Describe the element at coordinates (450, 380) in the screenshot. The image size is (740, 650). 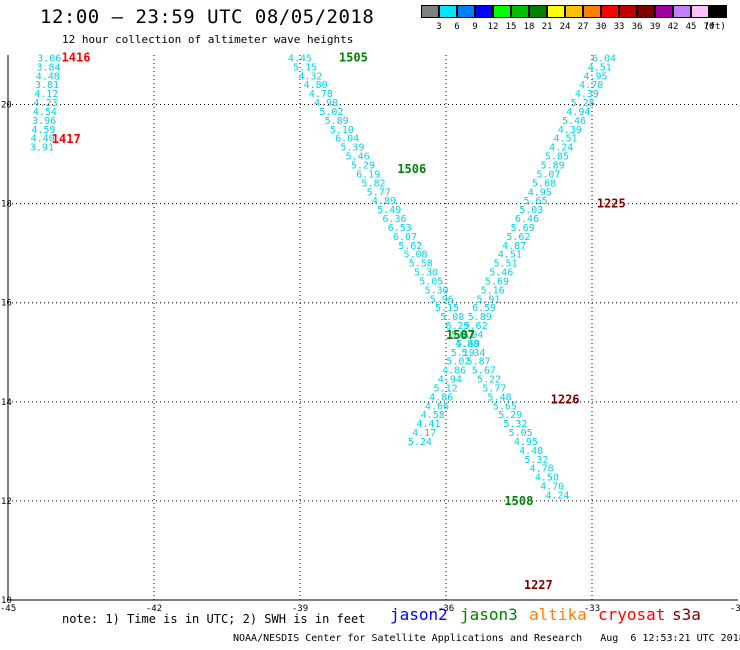
I see `wave-height-value: 4.94` at that location.